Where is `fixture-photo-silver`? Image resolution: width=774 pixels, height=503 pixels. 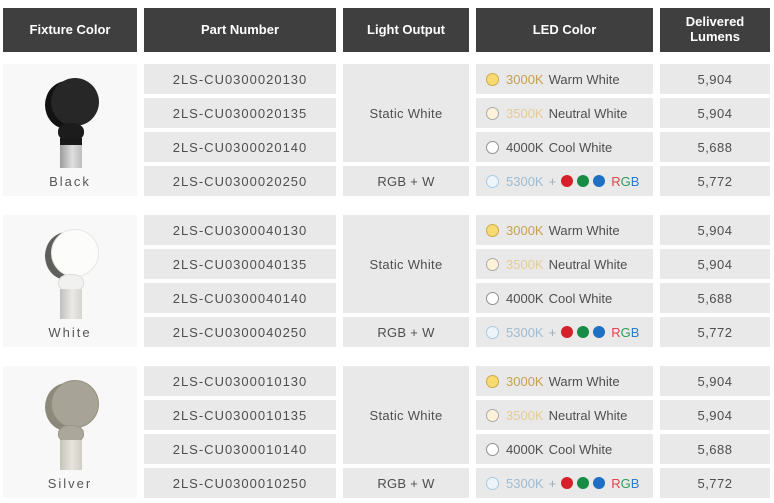
fixture-photo-silver is located at coordinates (70, 426).